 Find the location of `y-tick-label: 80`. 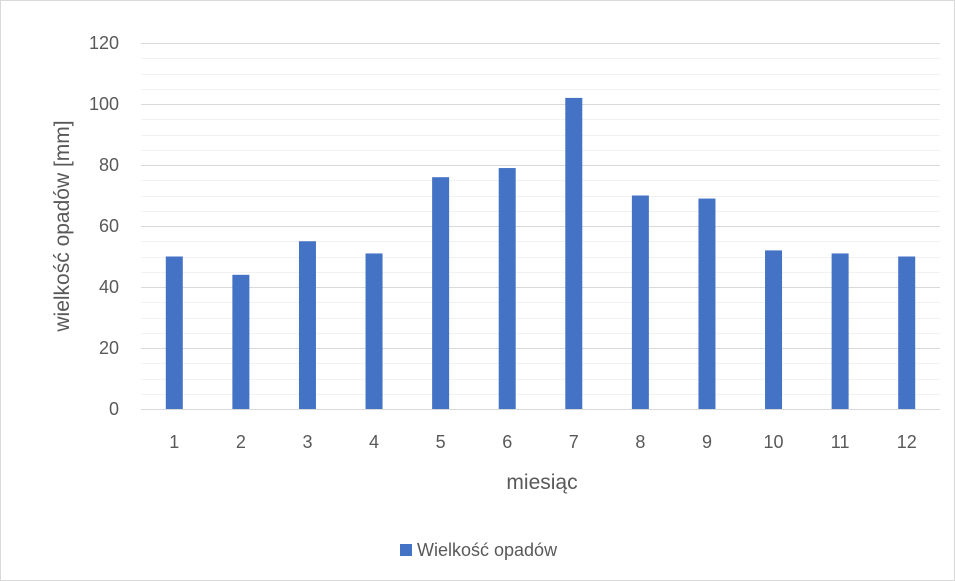

y-tick-label: 80 is located at coordinates (109, 165).